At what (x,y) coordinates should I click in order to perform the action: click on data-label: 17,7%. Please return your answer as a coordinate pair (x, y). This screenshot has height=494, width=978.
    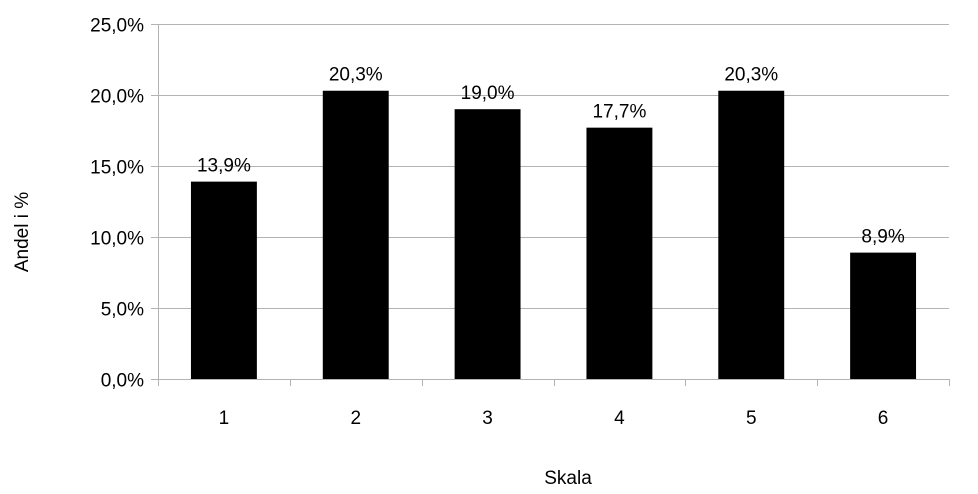
    Looking at the image, I should click on (619, 112).